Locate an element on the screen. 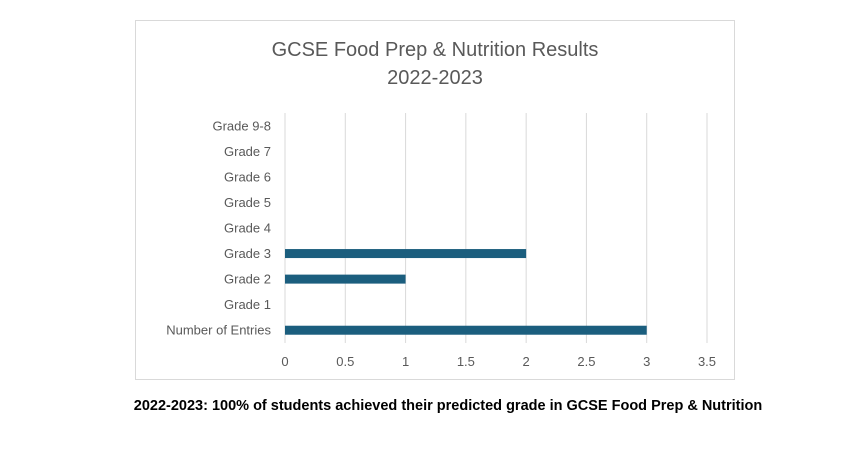  y-category-label: Grade 3 is located at coordinates (247, 253).